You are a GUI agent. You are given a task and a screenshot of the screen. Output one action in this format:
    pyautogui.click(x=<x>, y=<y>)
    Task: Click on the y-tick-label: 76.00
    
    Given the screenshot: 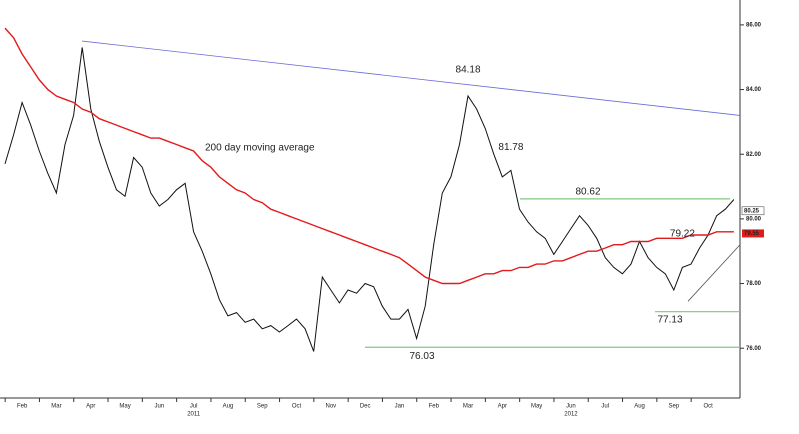 What is the action you would take?
    pyautogui.click(x=754, y=349)
    